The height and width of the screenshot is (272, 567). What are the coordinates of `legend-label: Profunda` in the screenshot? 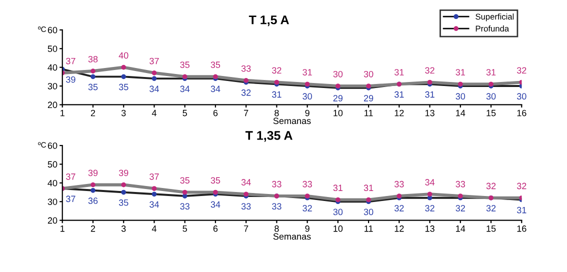 It's located at (493, 28).